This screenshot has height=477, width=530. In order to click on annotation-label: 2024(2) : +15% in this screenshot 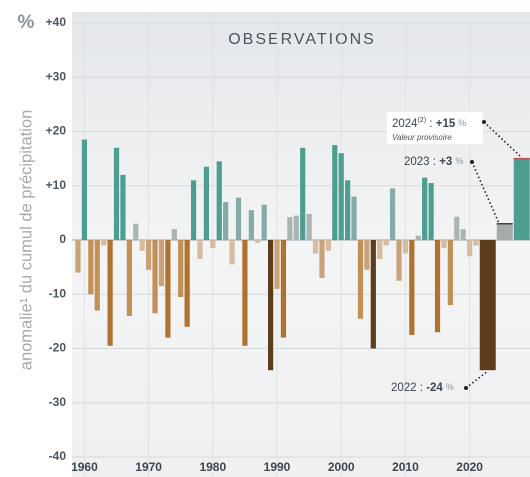, I will do `click(429, 123)`.